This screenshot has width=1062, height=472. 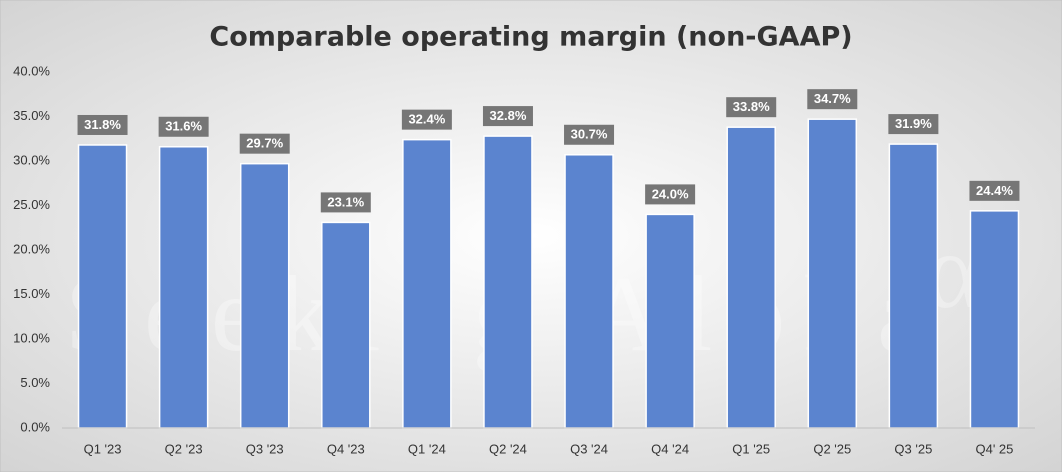 What do you see at coordinates (31, 115) in the screenshot?
I see `y-tick-label: 35.0%` at bounding box center [31, 115].